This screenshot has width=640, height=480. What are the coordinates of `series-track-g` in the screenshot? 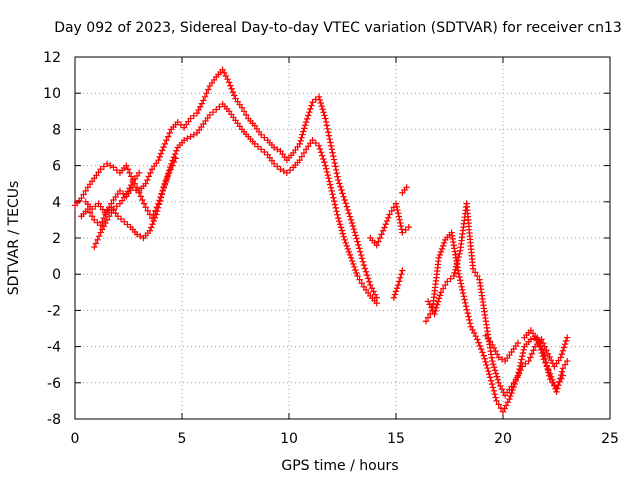 It's located at (404, 190).